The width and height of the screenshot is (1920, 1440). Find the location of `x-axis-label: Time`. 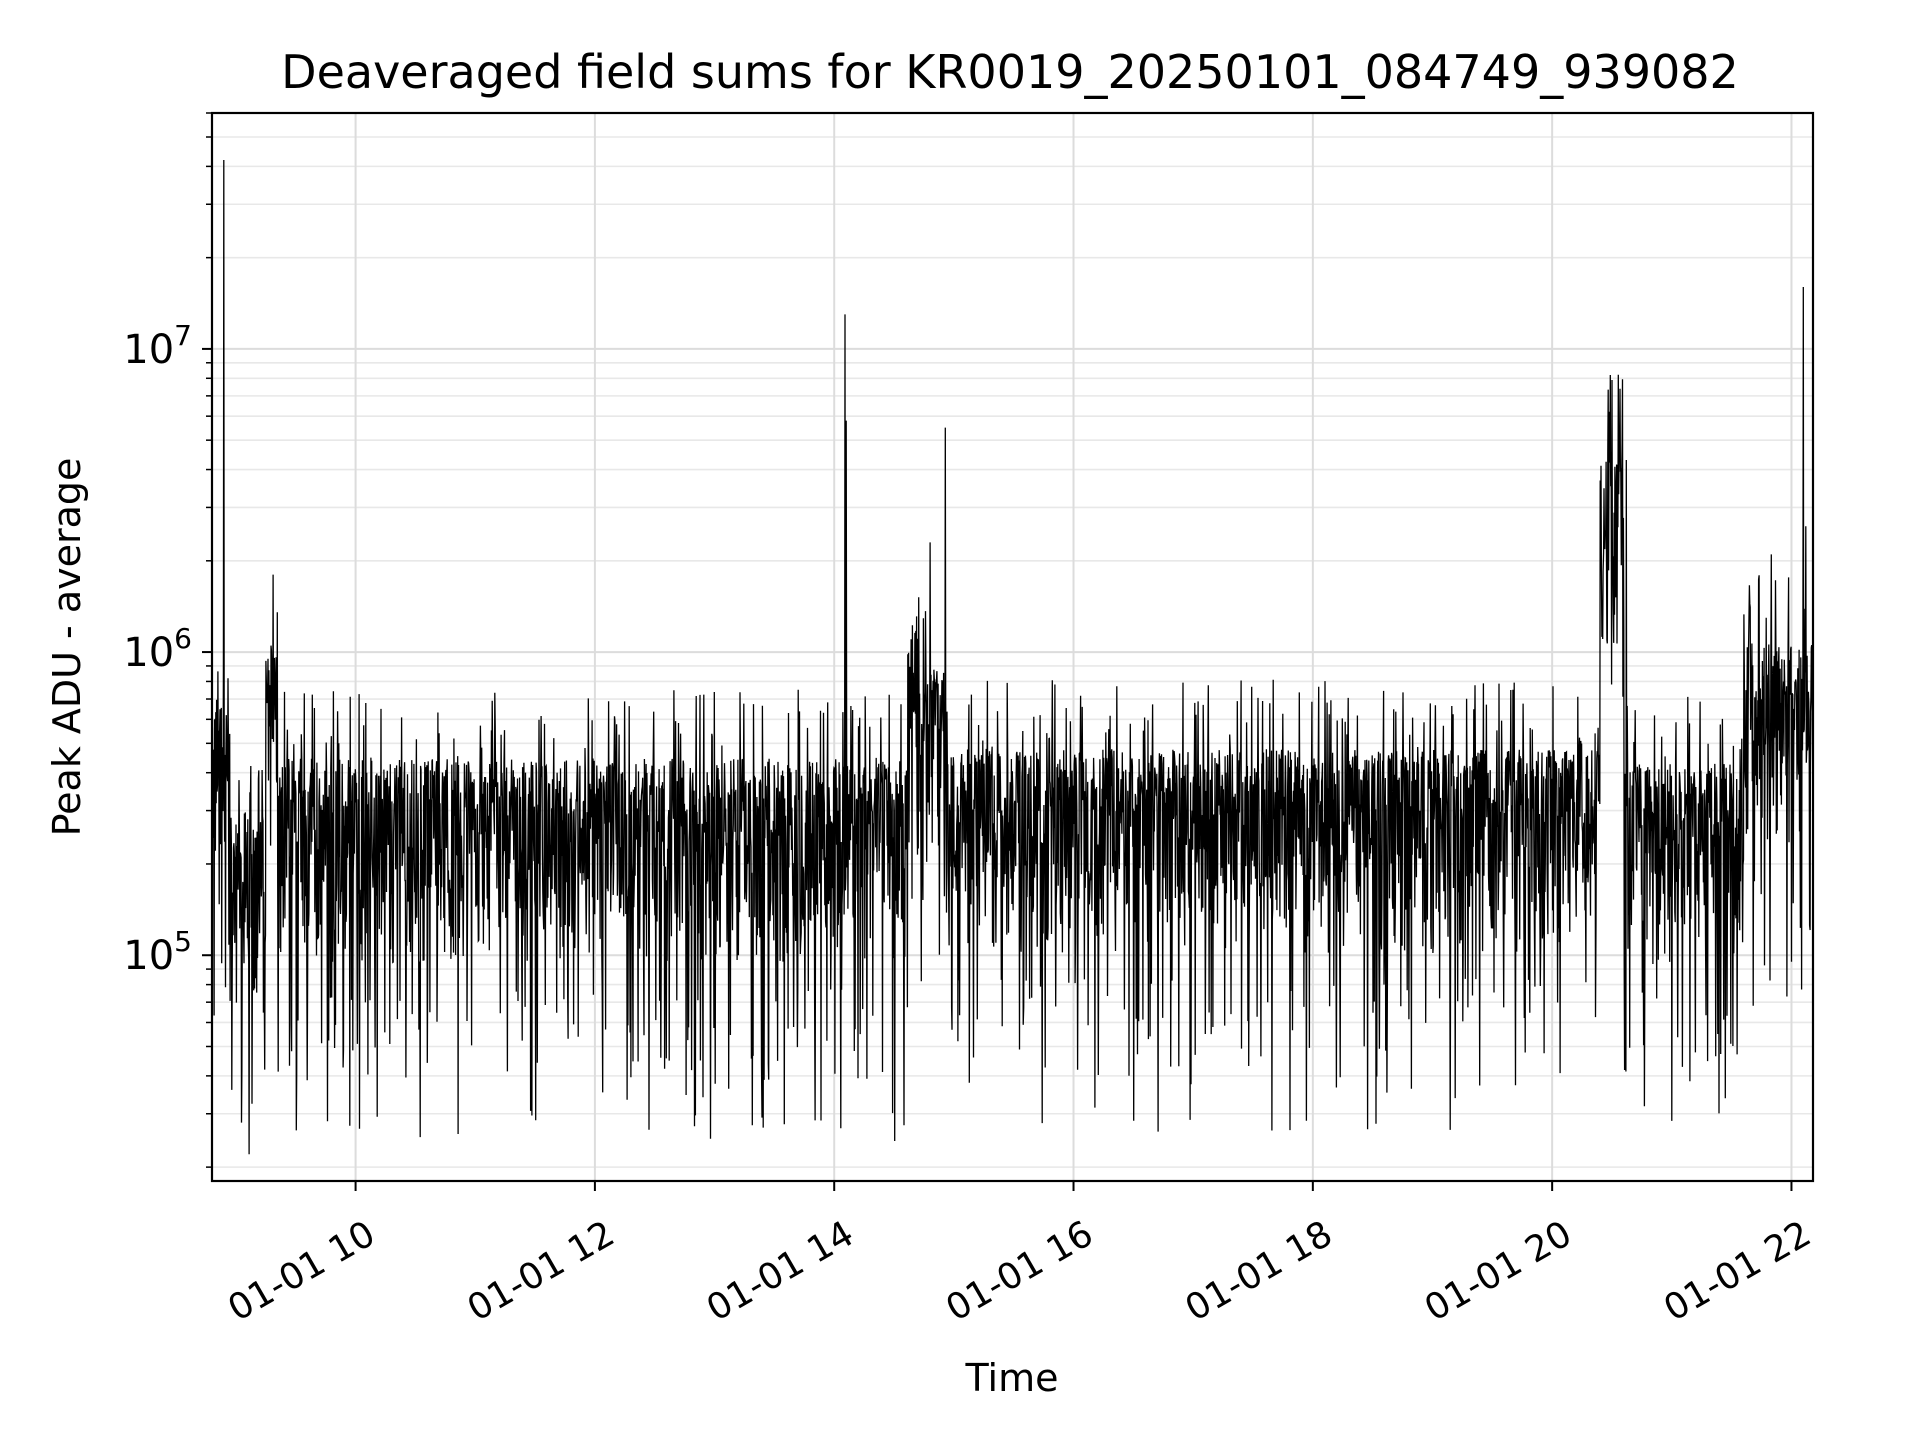

x-axis-label: Time is located at coordinates (1012, 1378).